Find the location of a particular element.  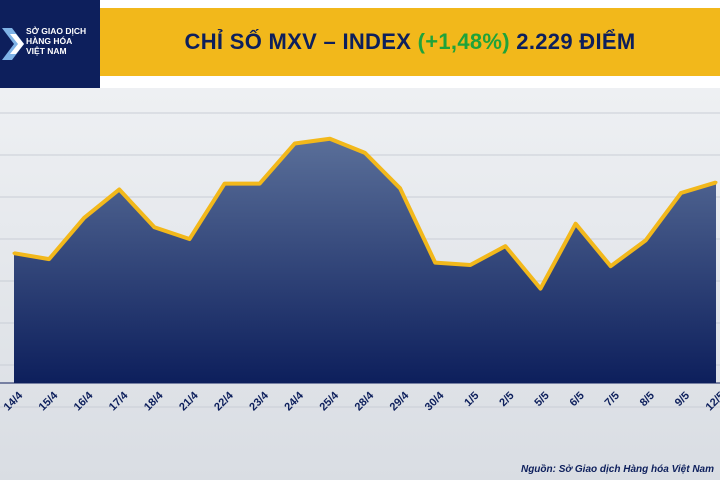

logo-line-2: HÀNG HÓA is located at coordinates (49, 41).